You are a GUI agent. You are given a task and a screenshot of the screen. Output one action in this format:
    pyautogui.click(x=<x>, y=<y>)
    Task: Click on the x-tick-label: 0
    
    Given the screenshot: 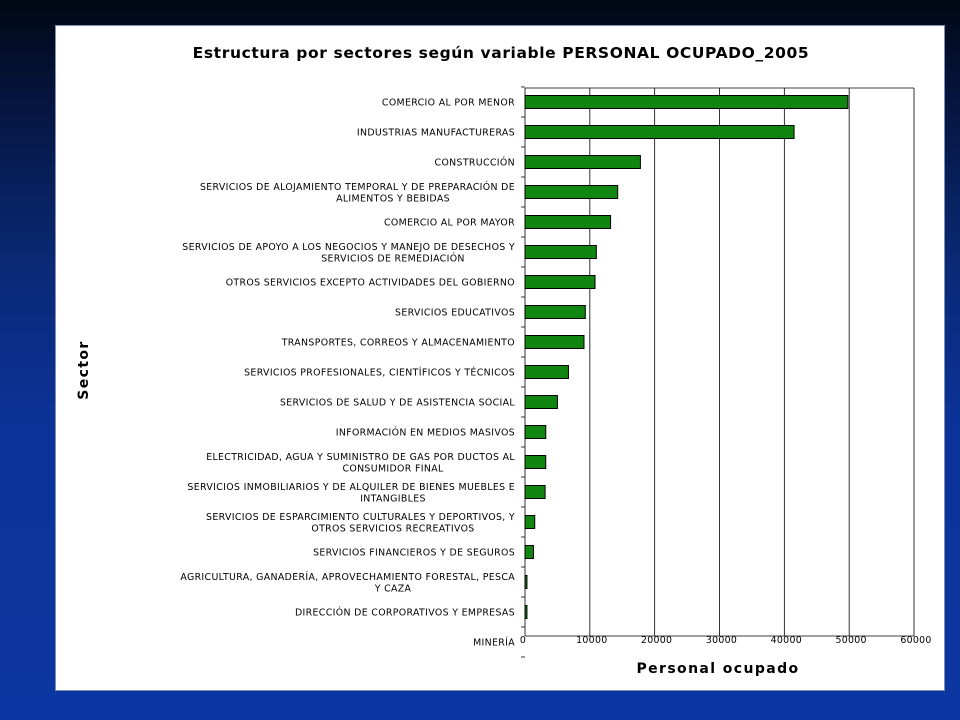 What is the action you would take?
    pyautogui.click(x=523, y=640)
    